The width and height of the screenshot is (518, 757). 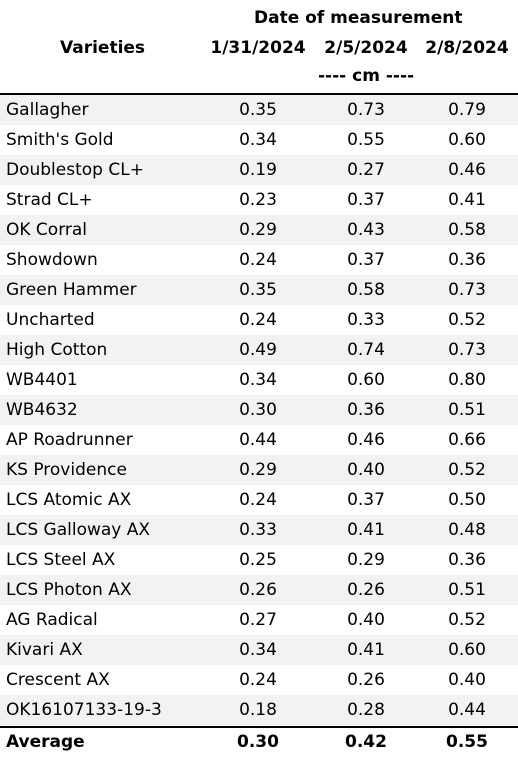 What do you see at coordinates (75, 170) in the screenshot?
I see `variety-name: Doublestop CL+` at bounding box center [75, 170].